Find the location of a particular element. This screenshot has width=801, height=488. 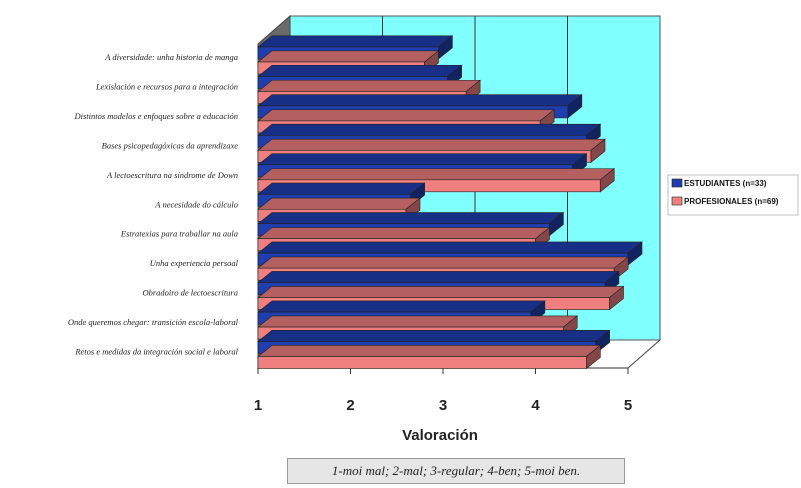

x-tick-label: 3 is located at coordinates (443, 405).